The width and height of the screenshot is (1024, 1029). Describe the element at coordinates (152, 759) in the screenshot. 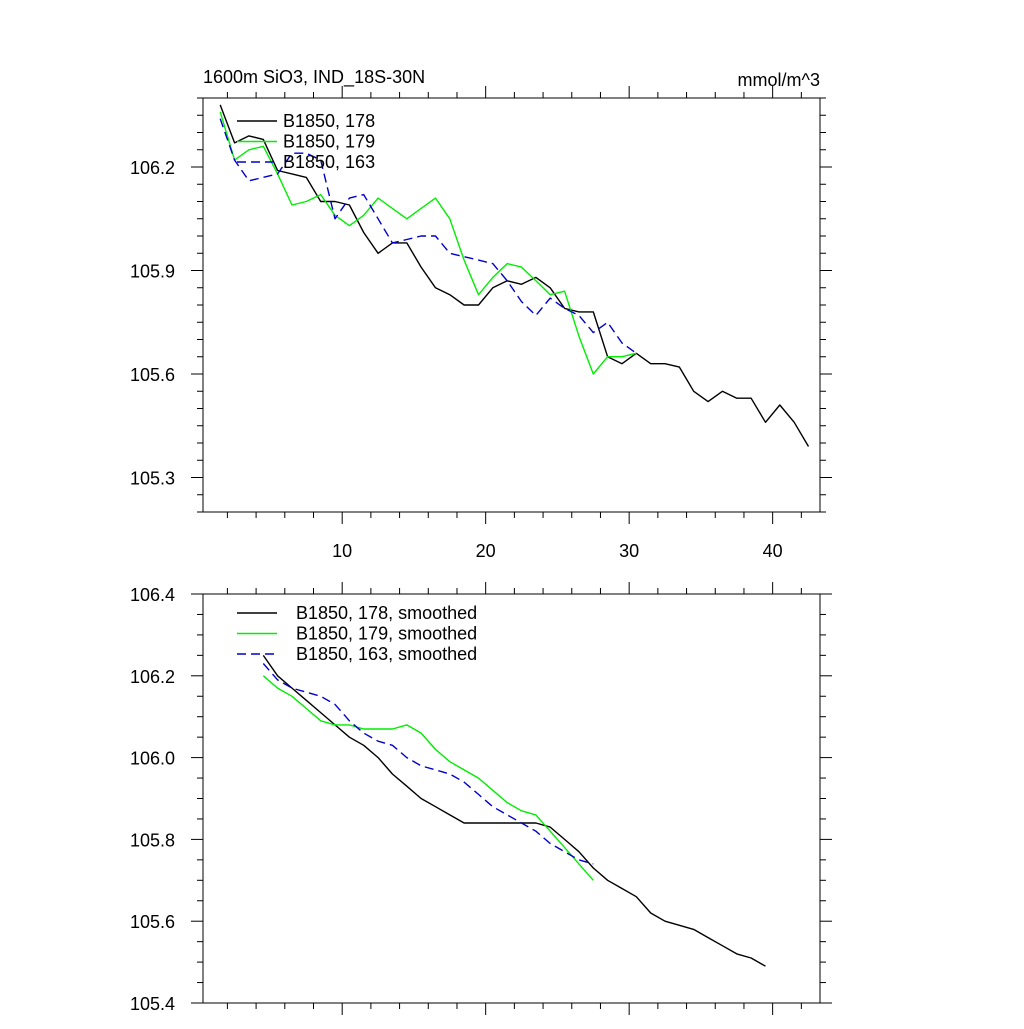

I see `bottom-y-tick-label: 106.0` at that location.